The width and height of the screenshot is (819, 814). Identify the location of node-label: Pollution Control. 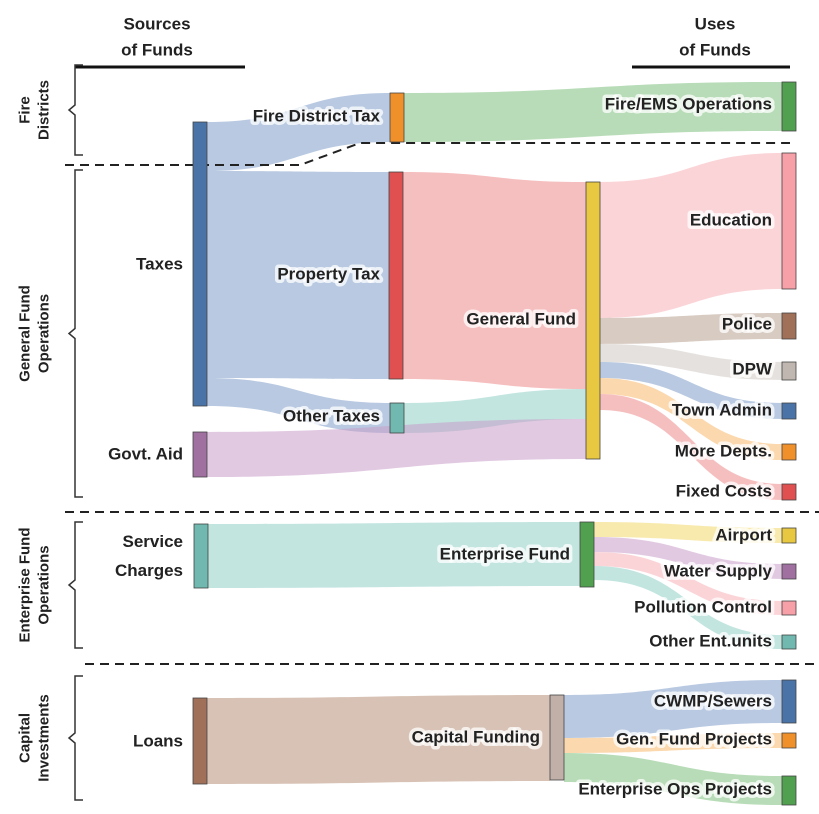
(703, 606).